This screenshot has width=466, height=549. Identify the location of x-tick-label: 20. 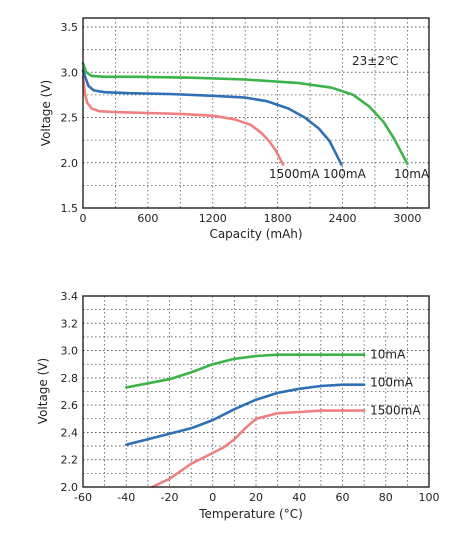
(256, 497).